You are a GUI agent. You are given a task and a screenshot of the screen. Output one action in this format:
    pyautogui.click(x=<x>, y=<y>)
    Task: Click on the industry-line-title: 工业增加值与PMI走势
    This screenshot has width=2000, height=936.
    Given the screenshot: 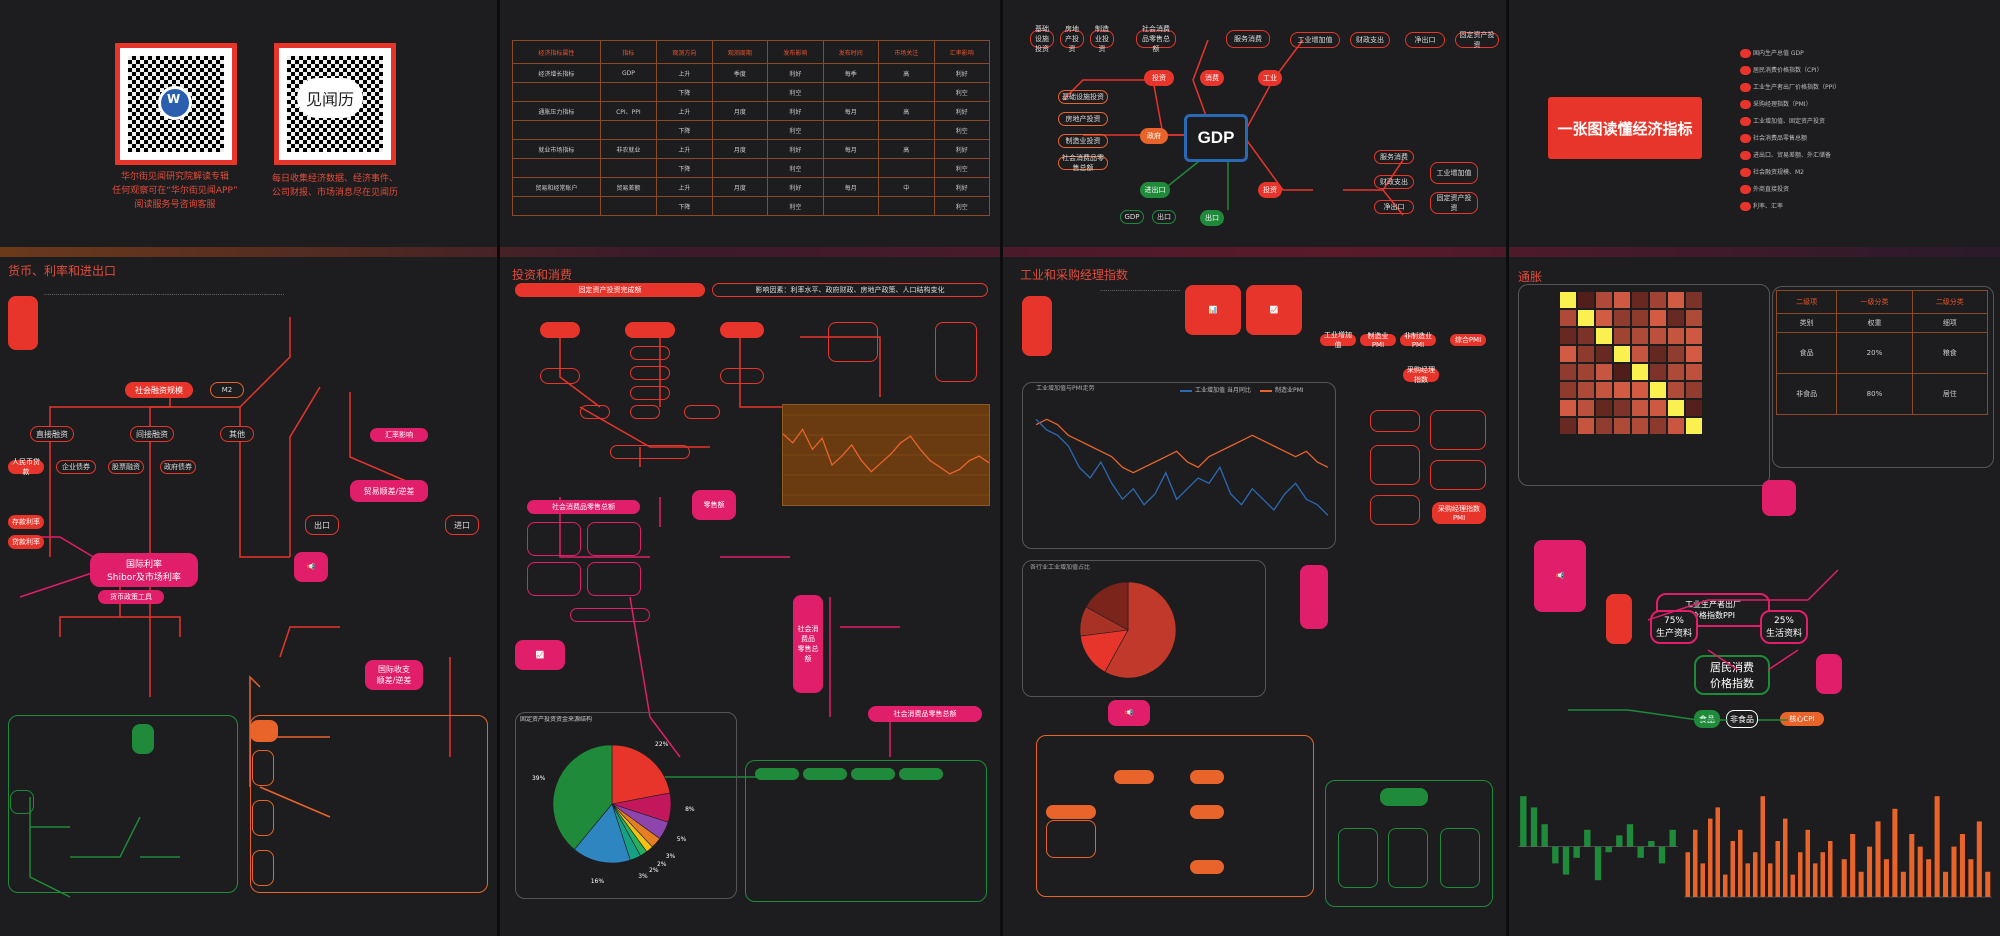 What is the action you would take?
    pyautogui.click(x=1065, y=388)
    